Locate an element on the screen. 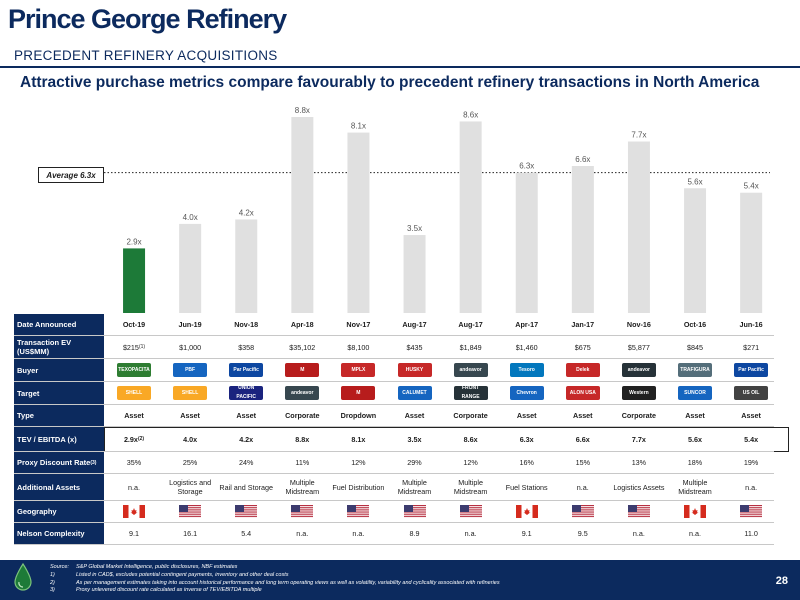 This screenshot has height=600, width=800. table-cell: SHELL is located at coordinates (190, 393).